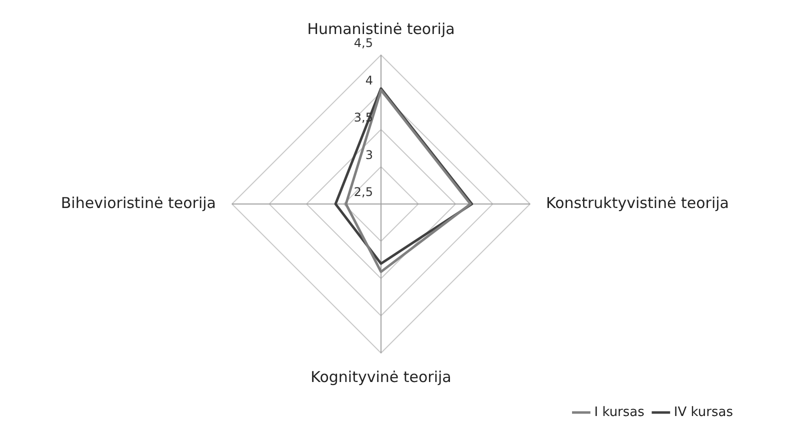  What do you see at coordinates (363, 192) in the screenshot?
I see `y-tick-label: 2,5` at bounding box center [363, 192].